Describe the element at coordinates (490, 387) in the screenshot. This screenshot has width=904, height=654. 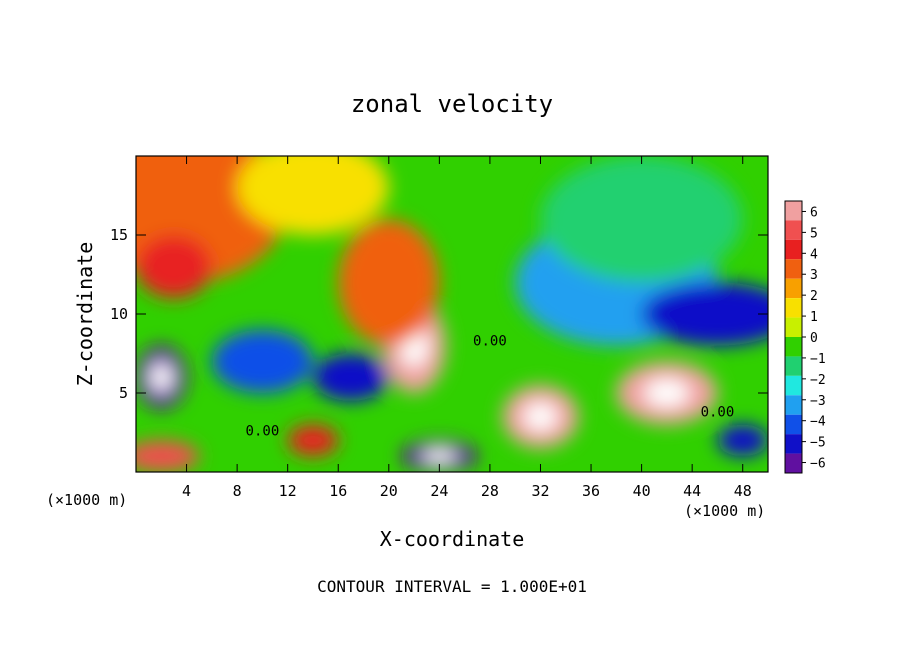
I see `zero-contours: 0.00 0.00 0.00` at that location.